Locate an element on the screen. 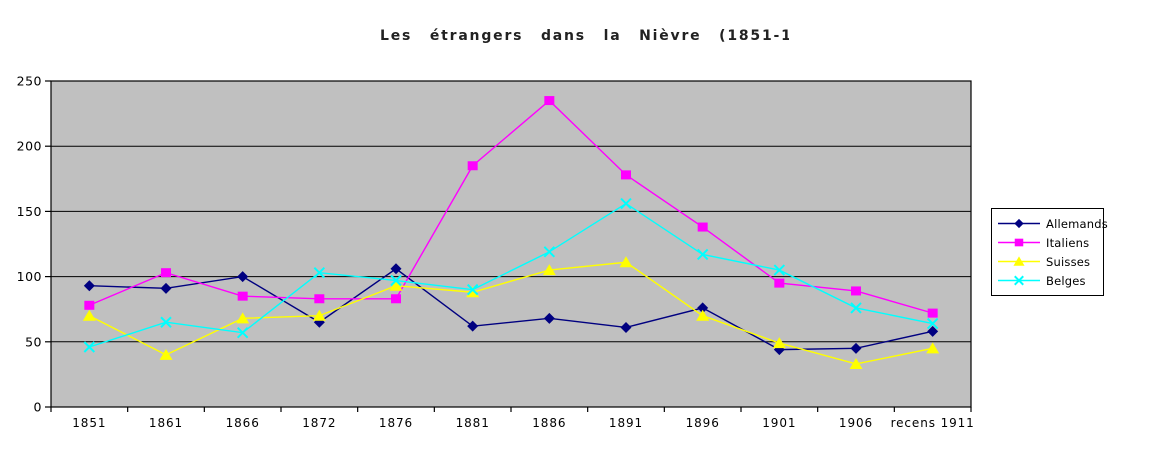 The image size is (1155, 468). series-allemands is located at coordinates (511, 309).